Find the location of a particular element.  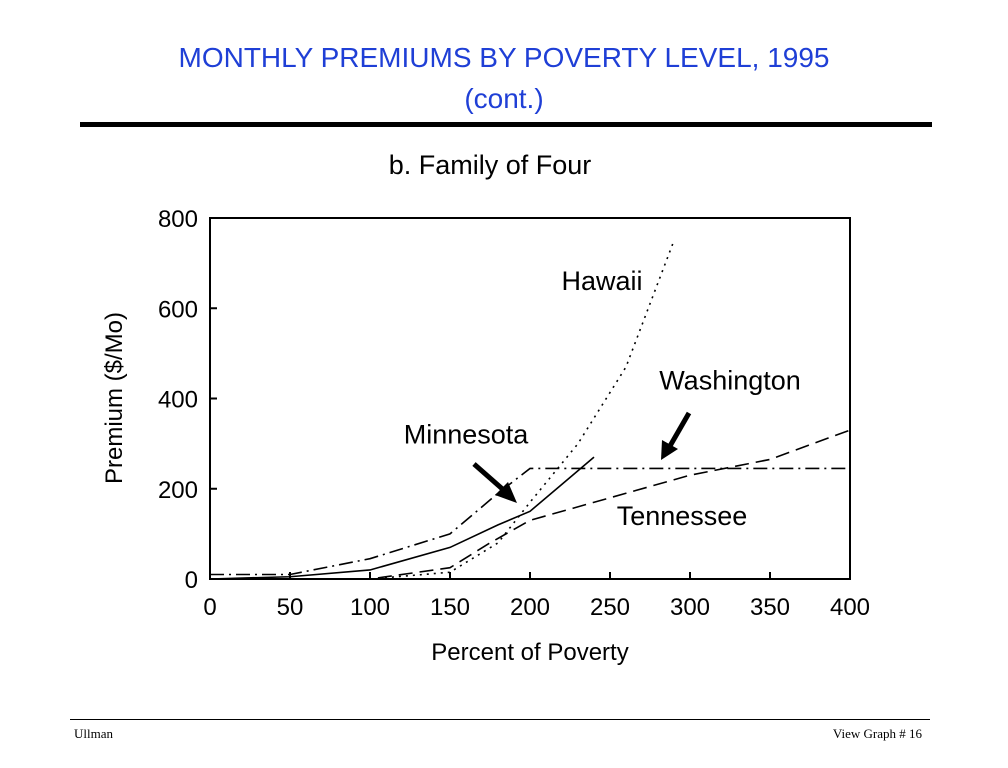

title-divider is located at coordinates (506, 124).